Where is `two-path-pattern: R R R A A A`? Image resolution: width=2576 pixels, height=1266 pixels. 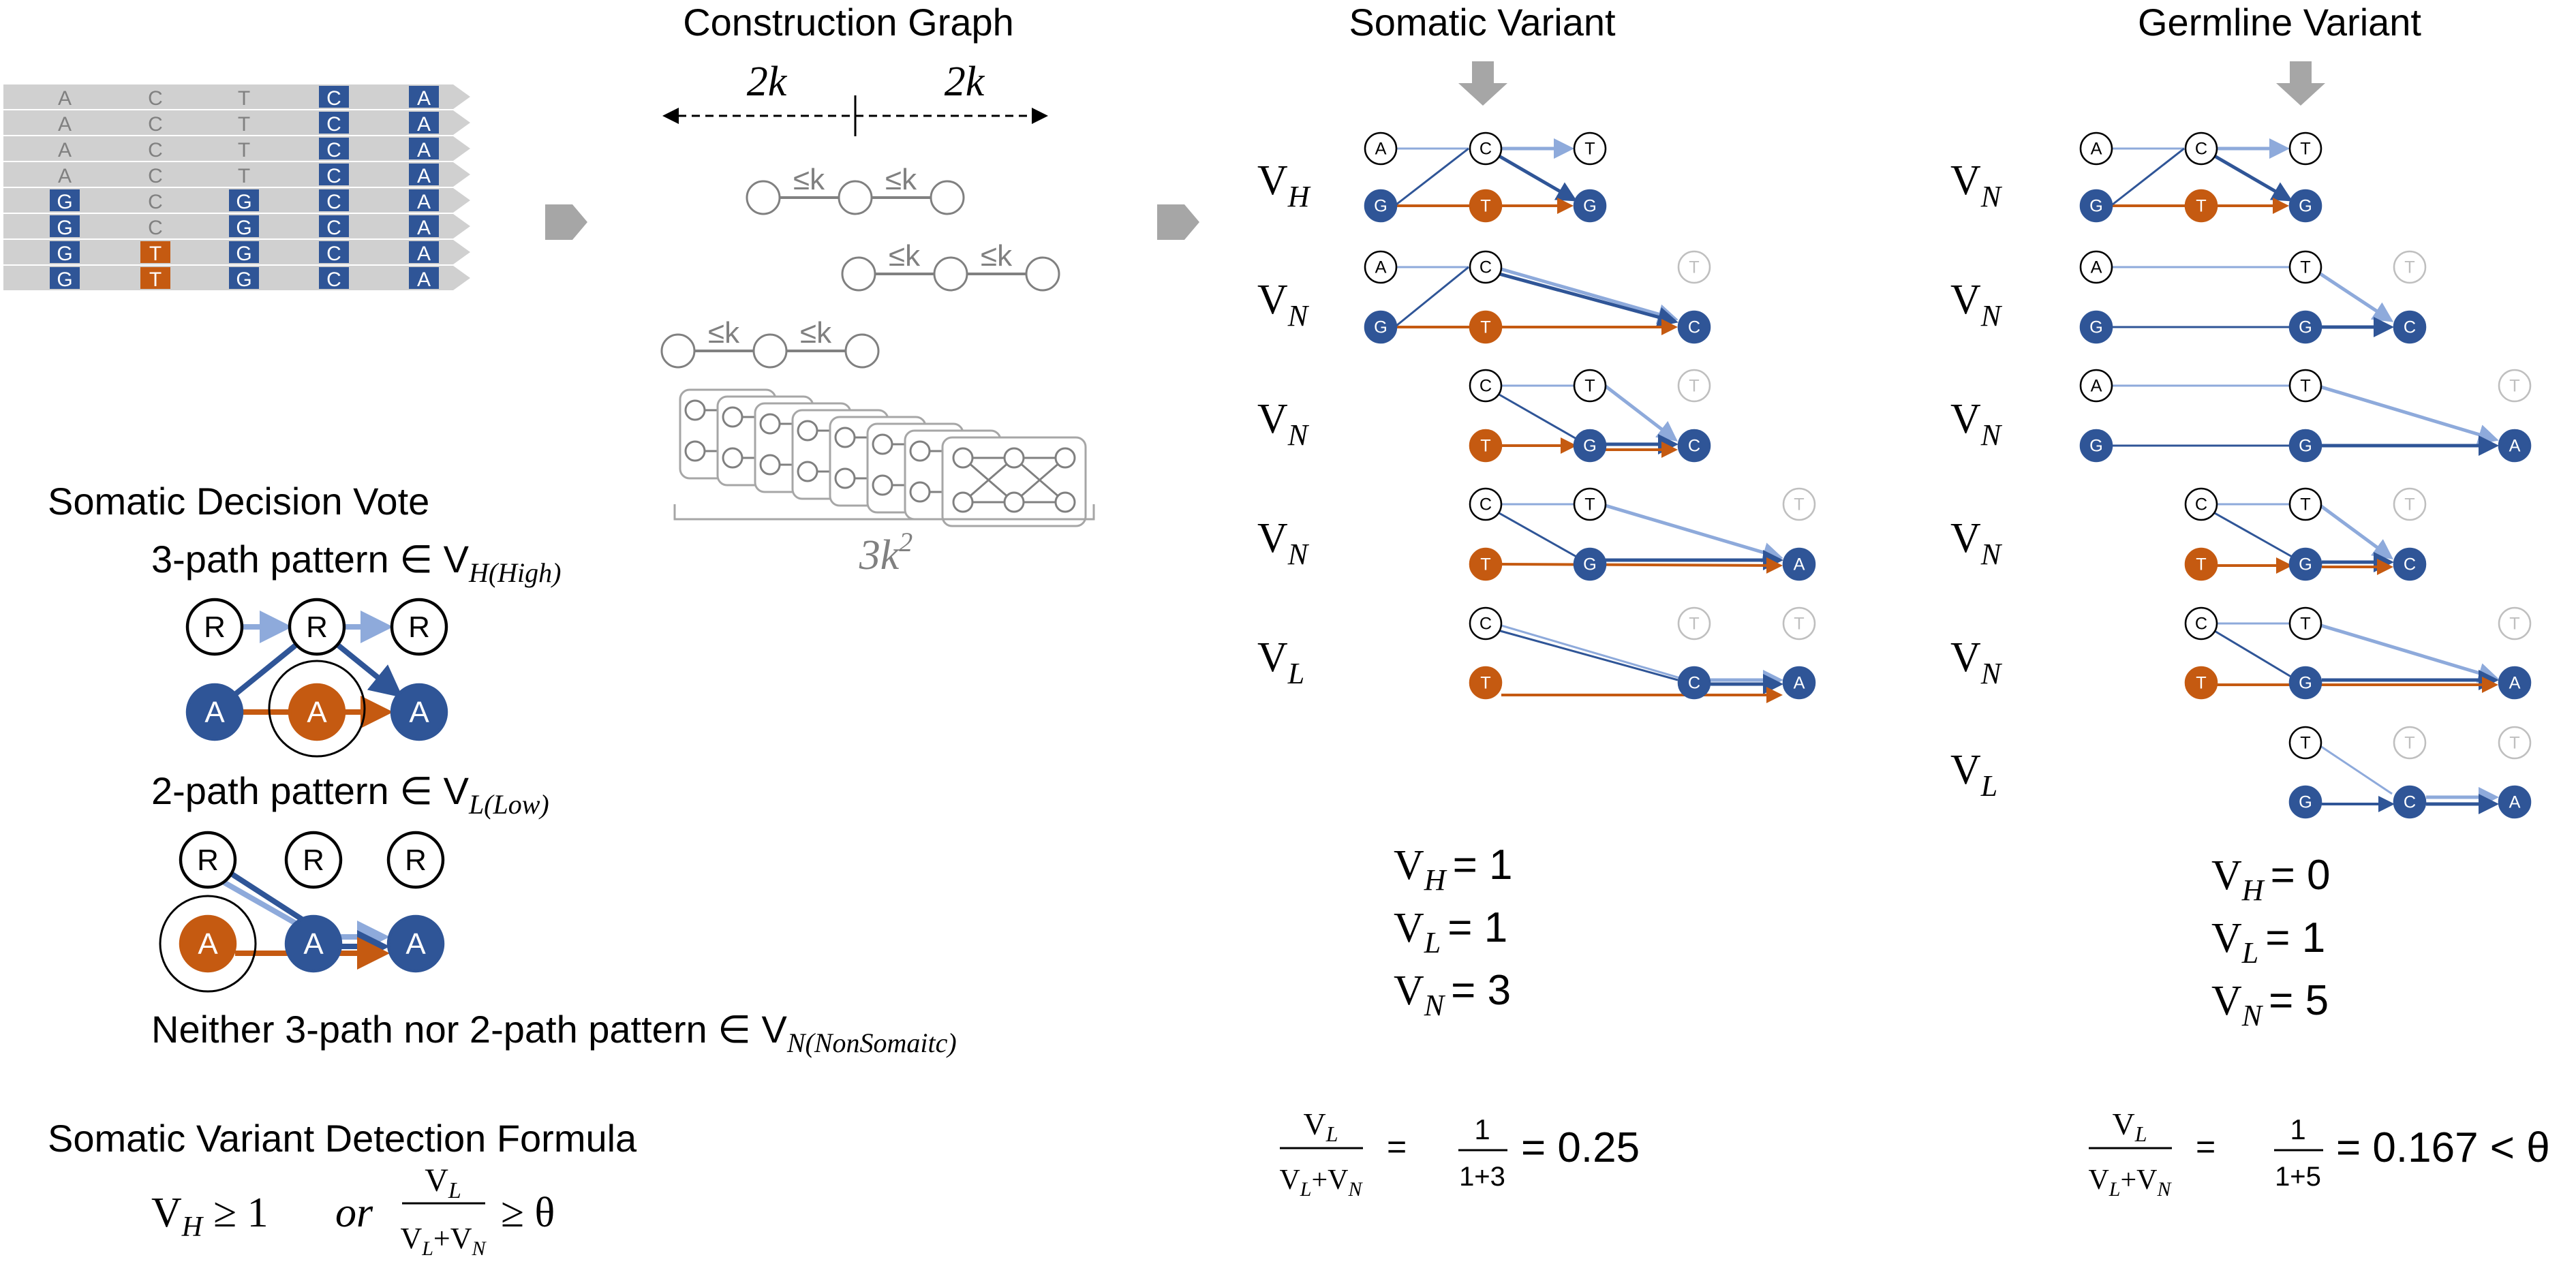
two-path-pattern: R R R A A A is located at coordinates (302, 912).